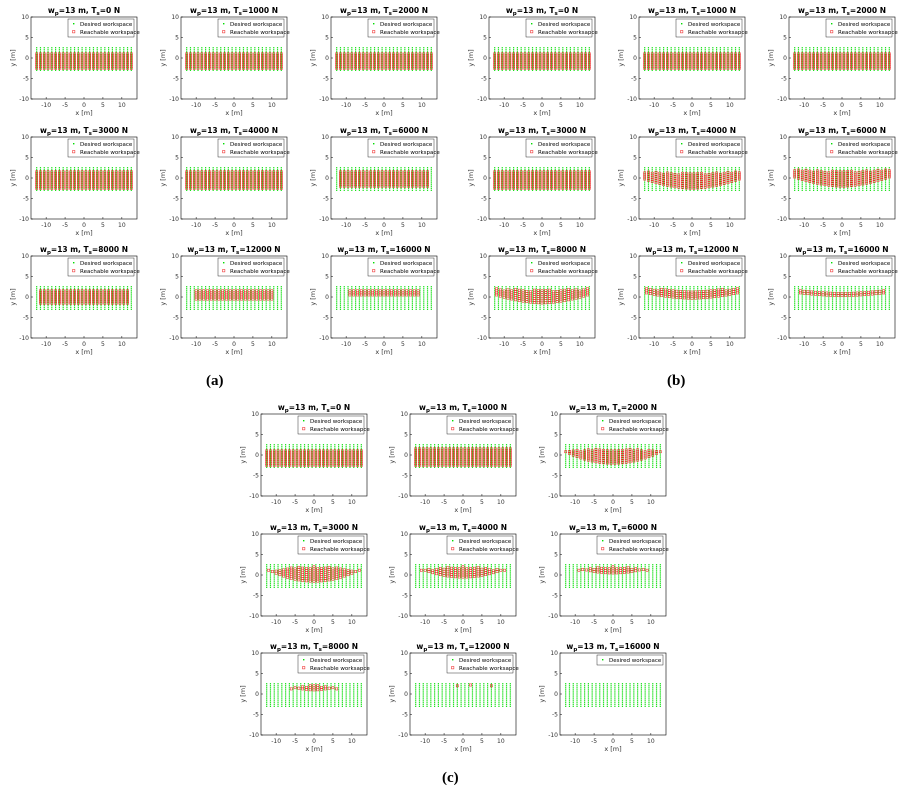 Image resolution: width=900 pixels, height=793 pixels. What do you see at coordinates (313, 57) in the screenshot?
I see `y-axis-label: y [m]` at bounding box center [313, 57].